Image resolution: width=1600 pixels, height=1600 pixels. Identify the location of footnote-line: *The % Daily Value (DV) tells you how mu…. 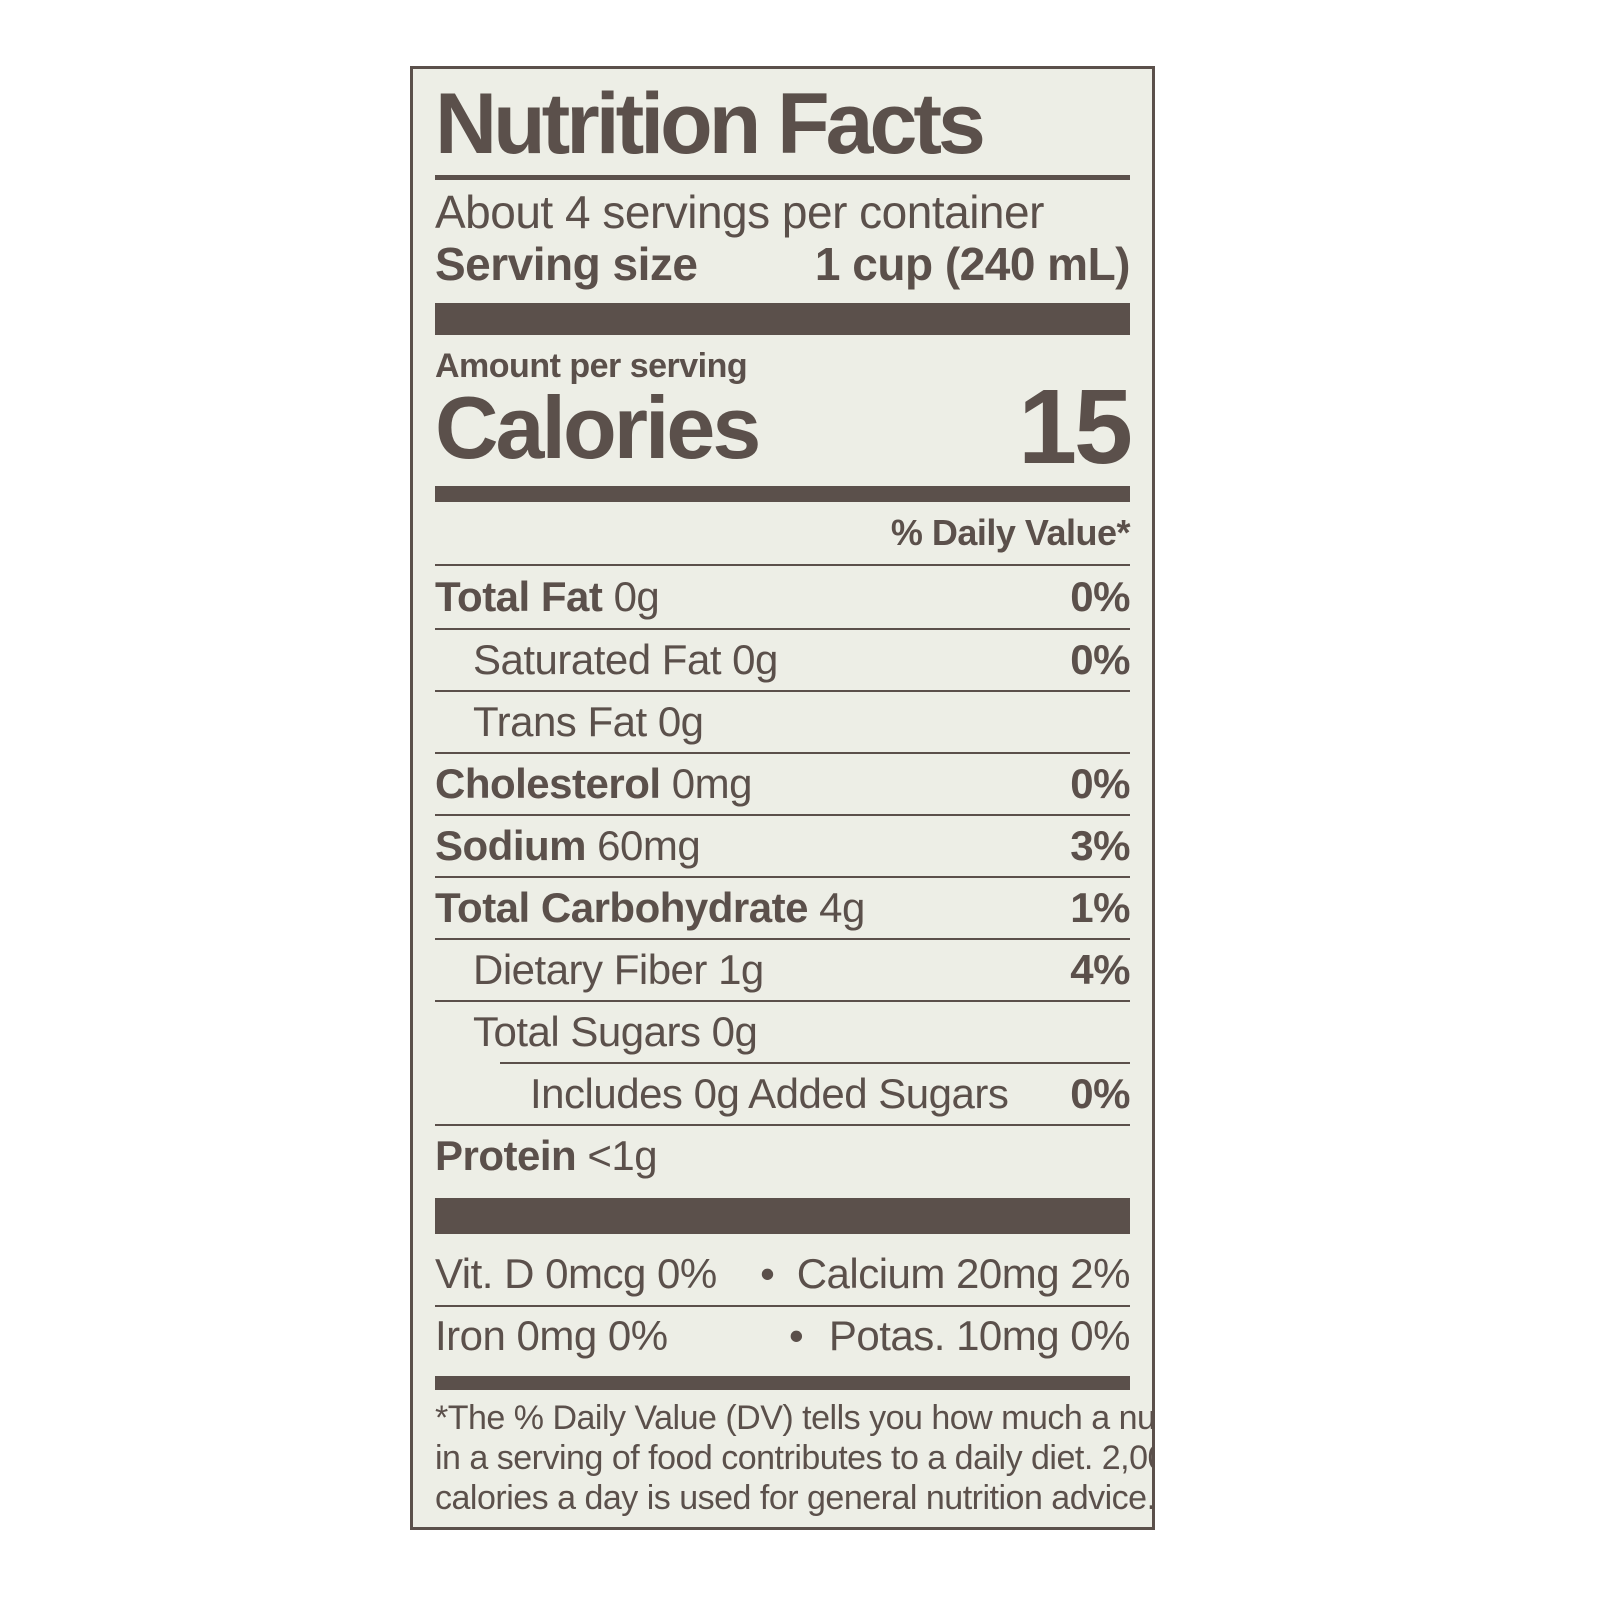
(795, 1417).